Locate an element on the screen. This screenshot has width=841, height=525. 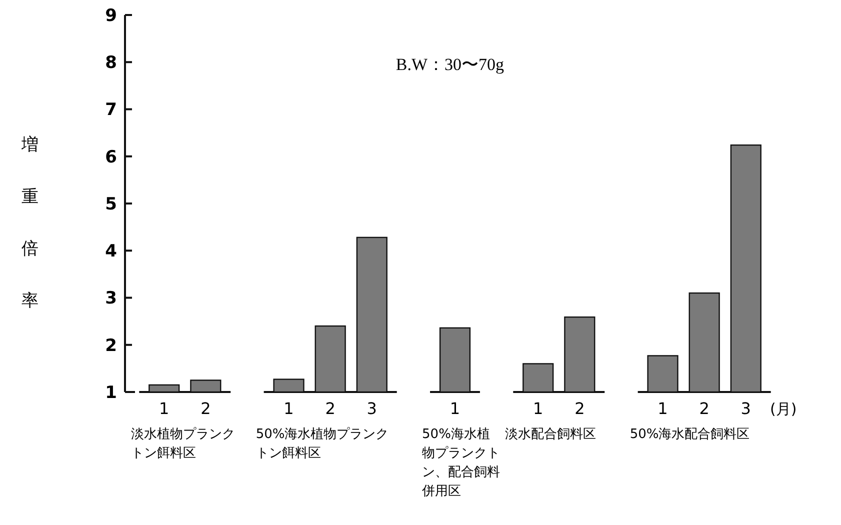
text: 淡水配合飼料区 is located at coordinates (550, 434).